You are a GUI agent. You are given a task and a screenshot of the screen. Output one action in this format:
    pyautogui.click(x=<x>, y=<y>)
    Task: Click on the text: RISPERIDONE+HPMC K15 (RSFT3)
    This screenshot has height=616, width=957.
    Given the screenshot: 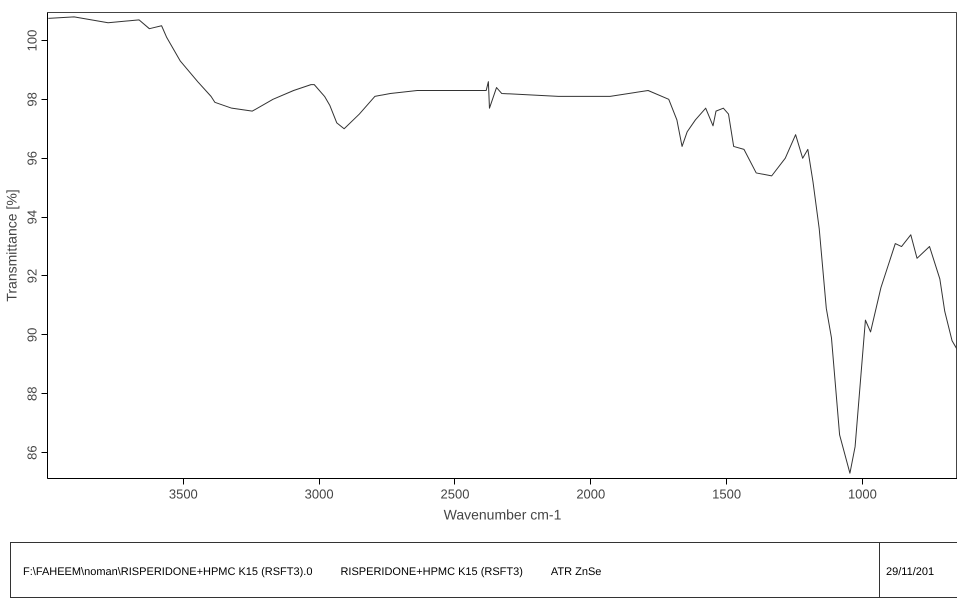 What is the action you would take?
    pyautogui.click(x=431, y=572)
    